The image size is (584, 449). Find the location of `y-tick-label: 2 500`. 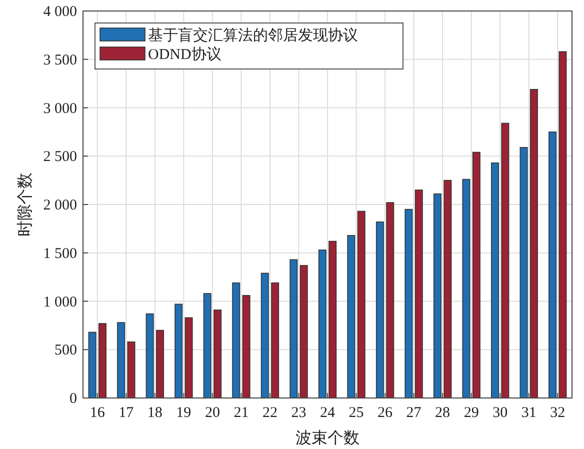

y-tick-label: 2 500 is located at coordinates (60, 157).